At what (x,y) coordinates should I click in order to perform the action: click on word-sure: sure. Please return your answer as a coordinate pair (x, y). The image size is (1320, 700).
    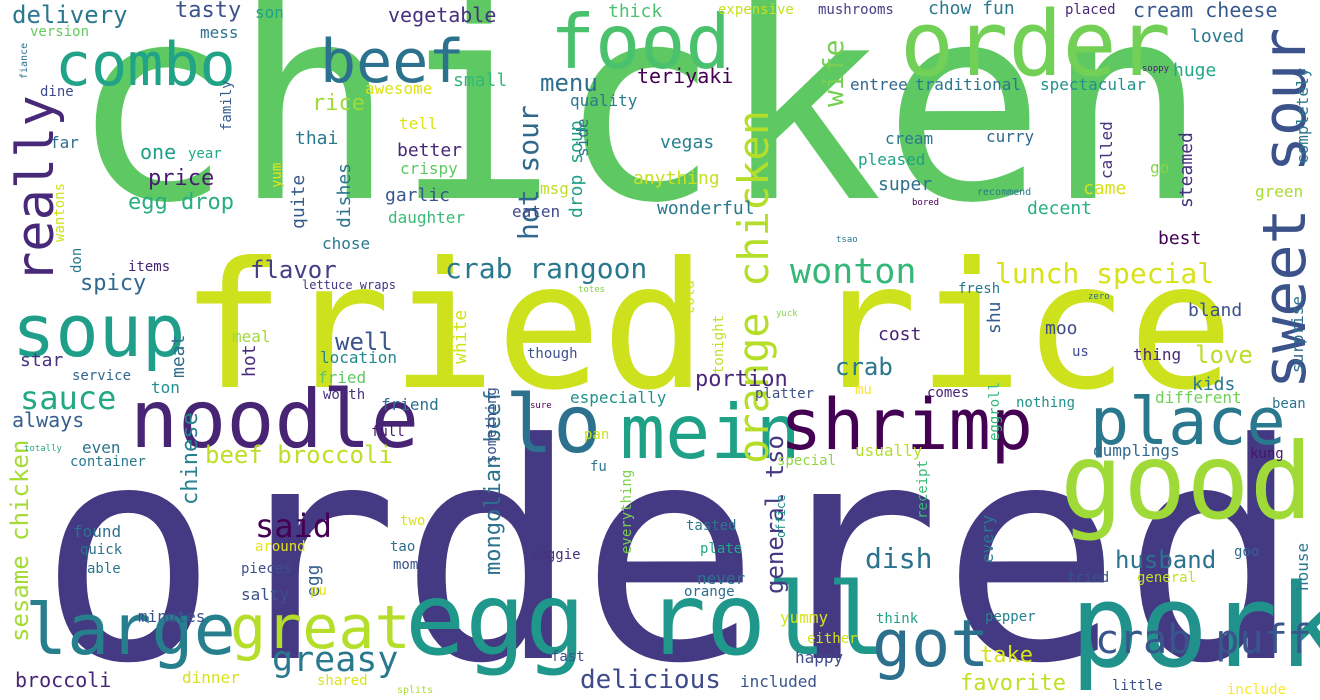
    Looking at the image, I should click on (541, 406).